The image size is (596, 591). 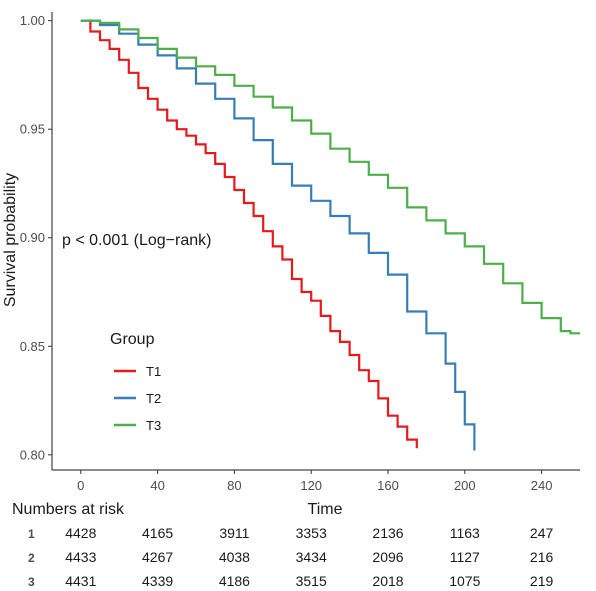 What do you see at coordinates (31, 534) in the screenshot?
I see `risk-row-group-label: 1` at bounding box center [31, 534].